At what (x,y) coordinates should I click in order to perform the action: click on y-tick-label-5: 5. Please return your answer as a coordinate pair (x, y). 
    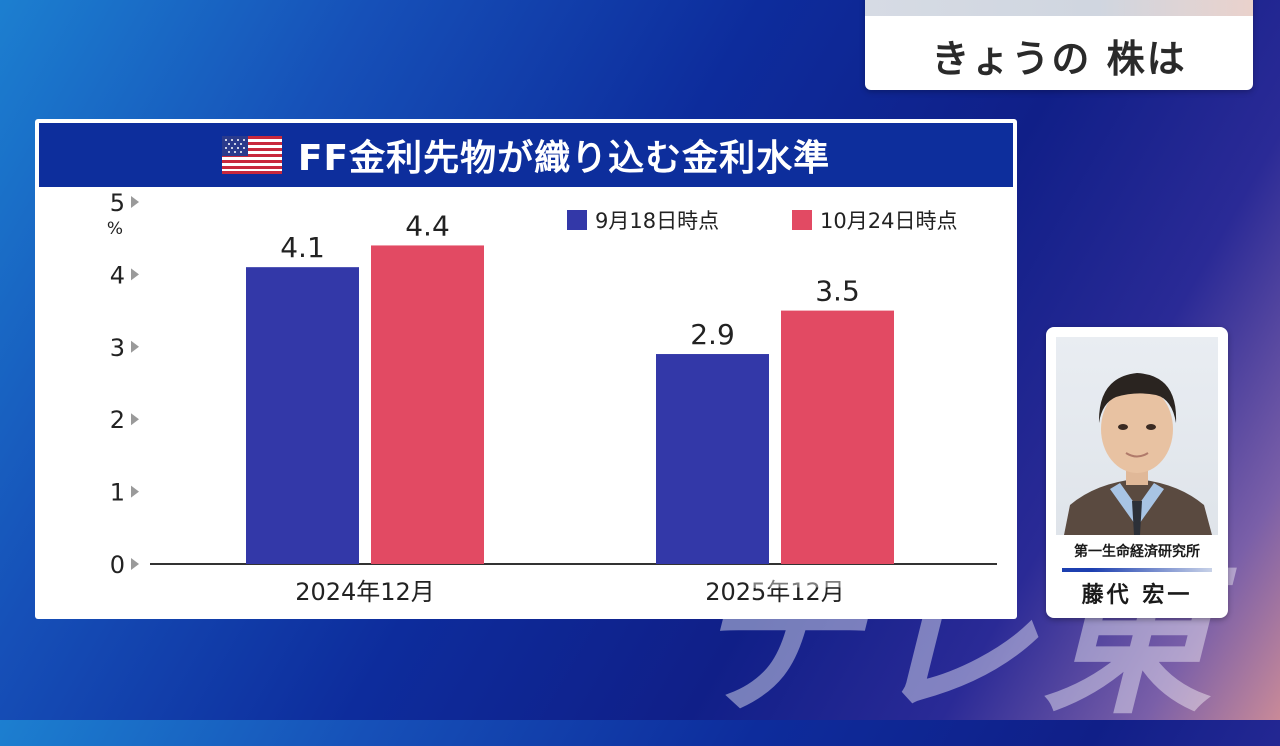
    Looking at the image, I should click on (117, 203).